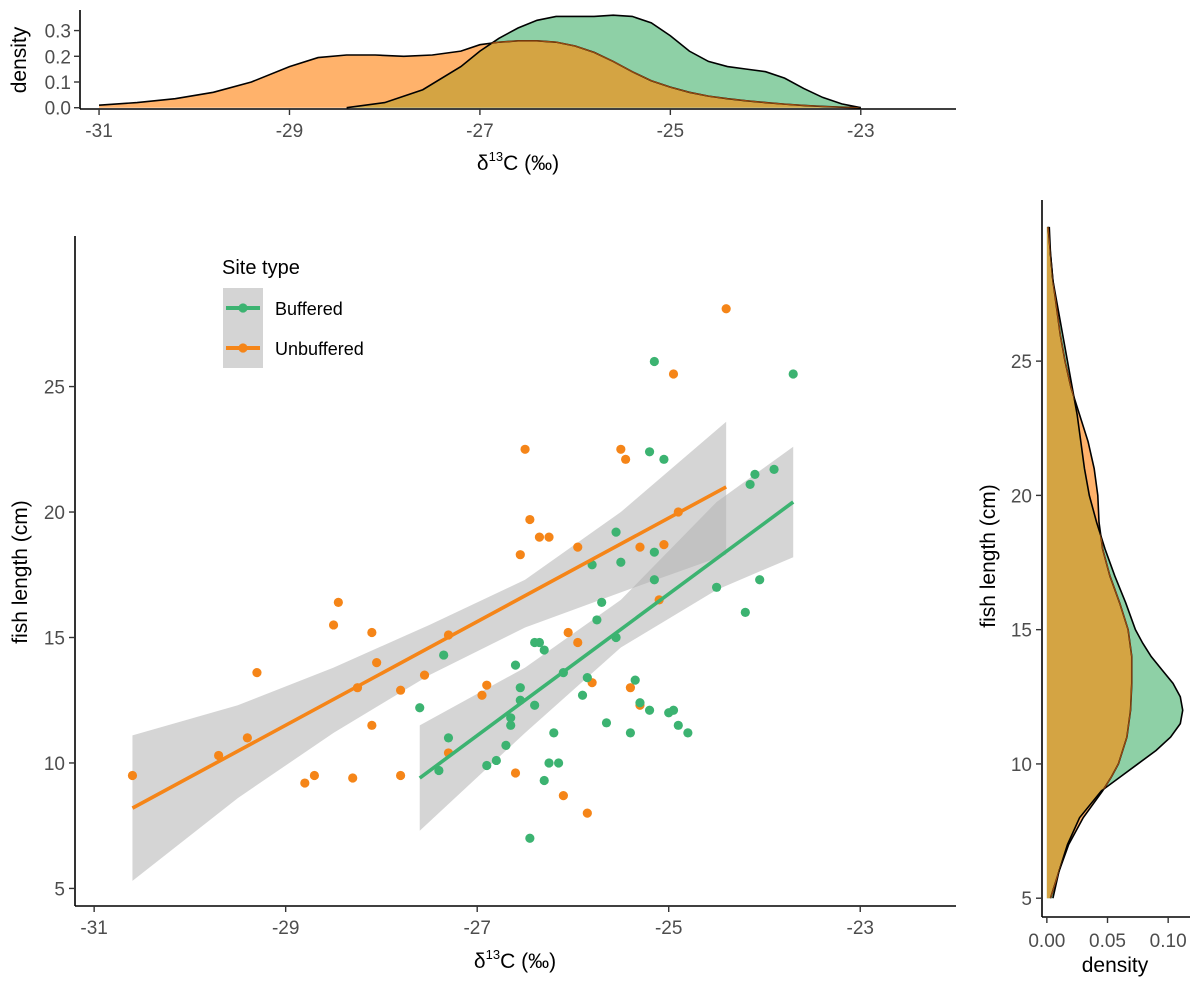 Image resolution: width=1200 pixels, height=988 pixels. I want to click on main-y-tick-label: 15, so click(54, 638).